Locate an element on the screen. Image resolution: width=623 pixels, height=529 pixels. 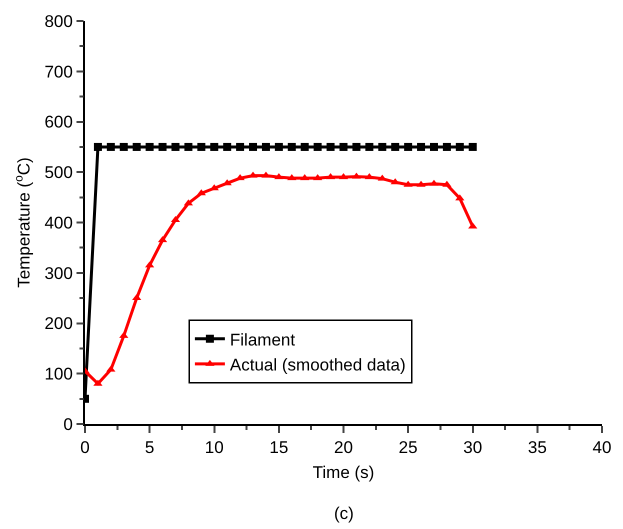
legend-label: Filament is located at coordinates (263, 340).